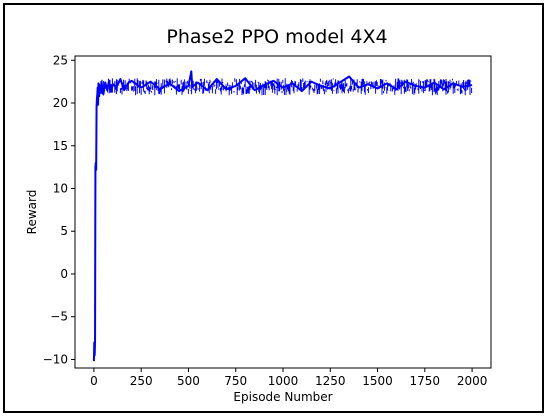 This screenshot has width=550, height=419. What do you see at coordinates (64, 231) in the screenshot?
I see `y-tick-label: 5` at bounding box center [64, 231].